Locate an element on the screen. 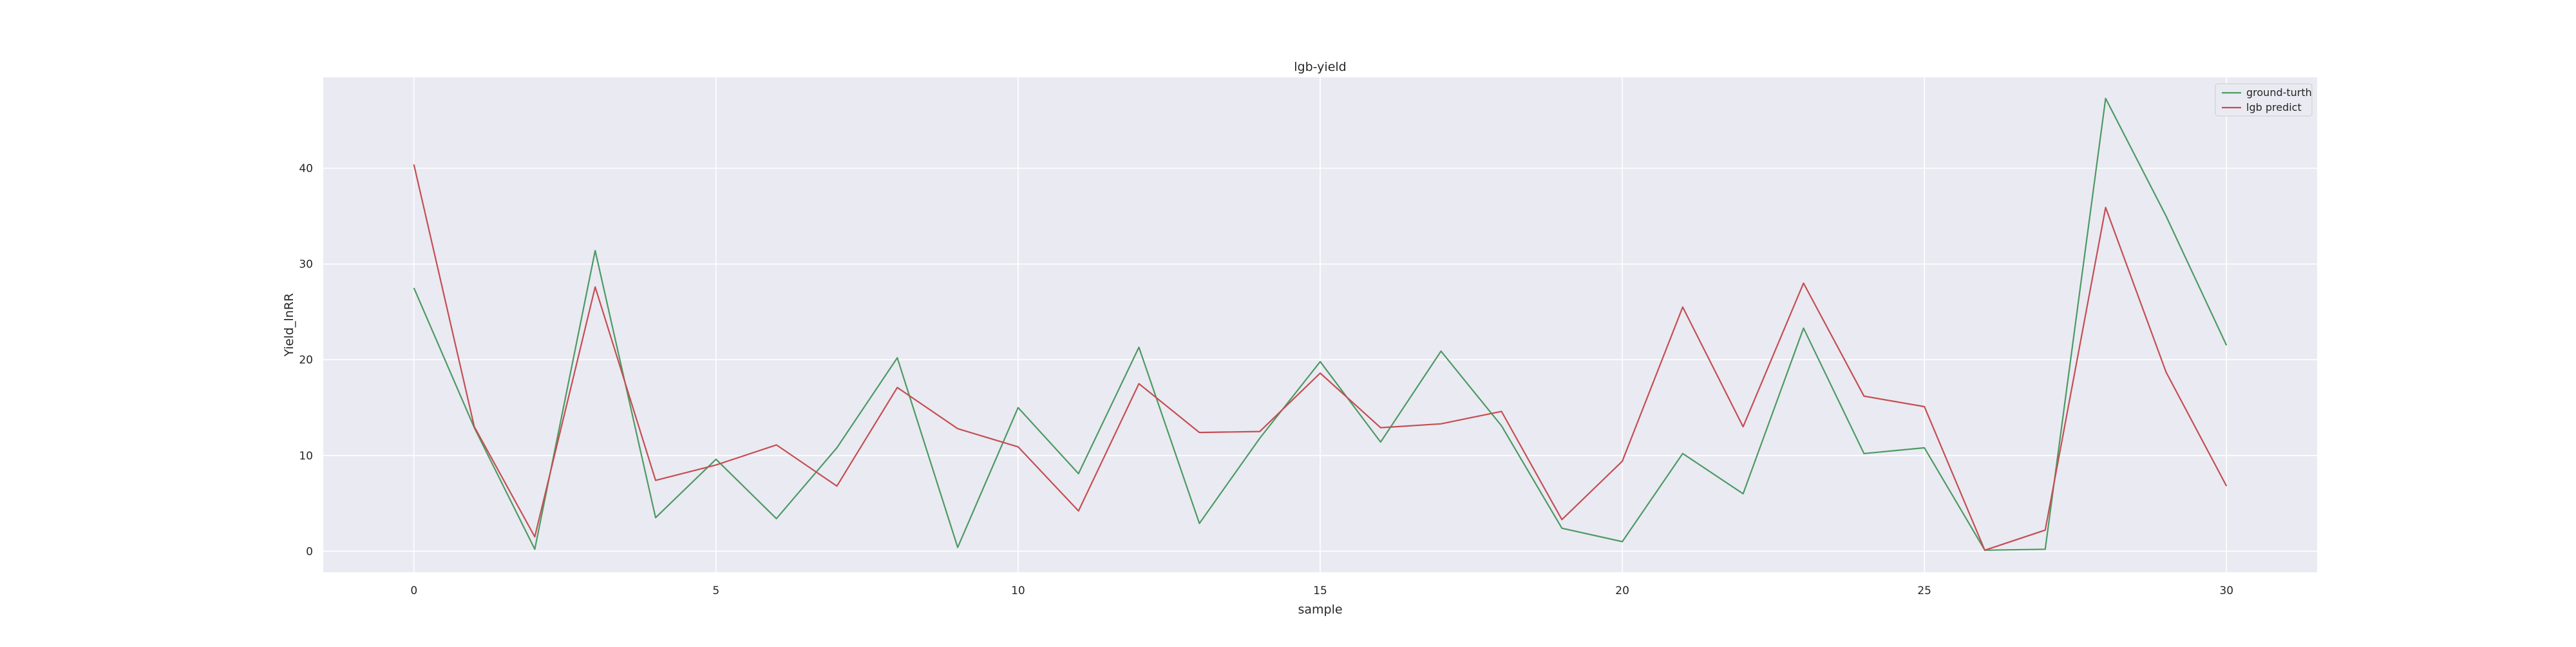 The height and width of the screenshot is (647, 2576). y-tick-label: 20 is located at coordinates (306, 360).